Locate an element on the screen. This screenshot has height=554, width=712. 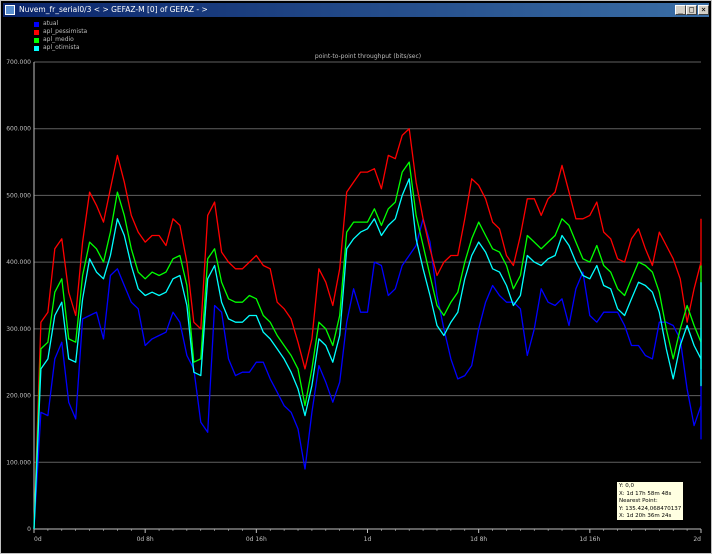
x-tick-label: 0d 16h is located at coordinates (256, 539).